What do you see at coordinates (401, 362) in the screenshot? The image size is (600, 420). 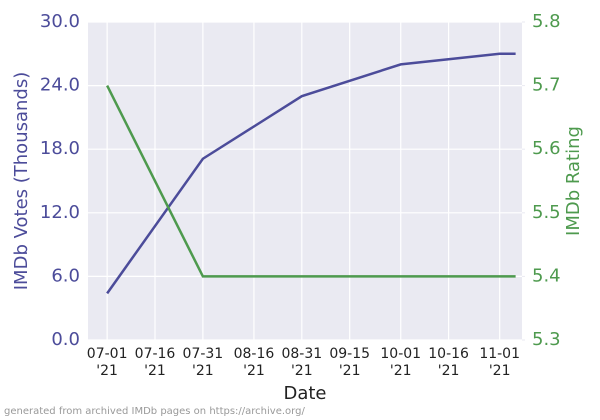 I see `x-tick-label: 10-01 '21` at bounding box center [401, 362].